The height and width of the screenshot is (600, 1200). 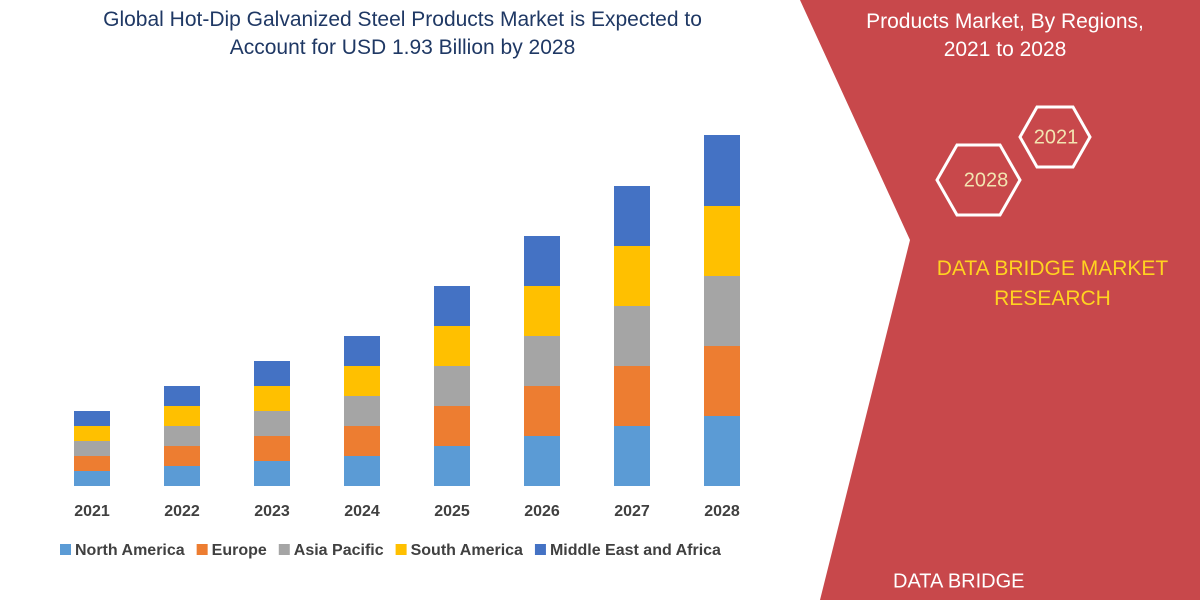 What do you see at coordinates (239, 550) in the screenshot?
I see `legend-label: Europe` at bounding box center [239, 550].